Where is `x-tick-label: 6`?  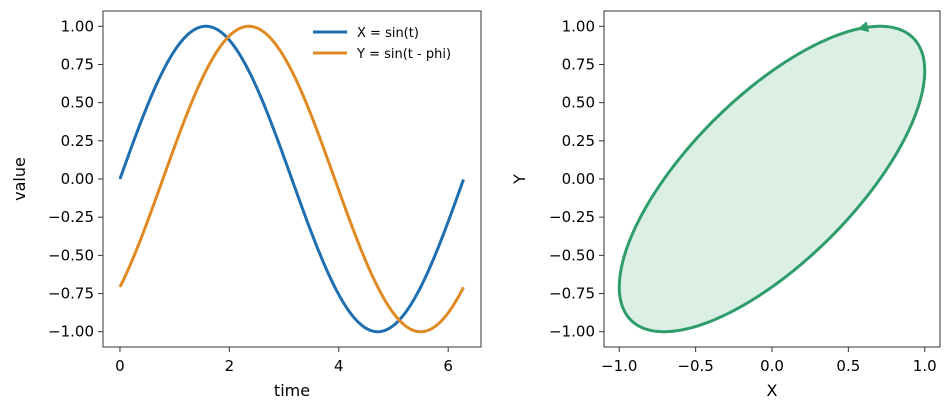 x-tick-label: 6 is located at coordinates (448, 366).